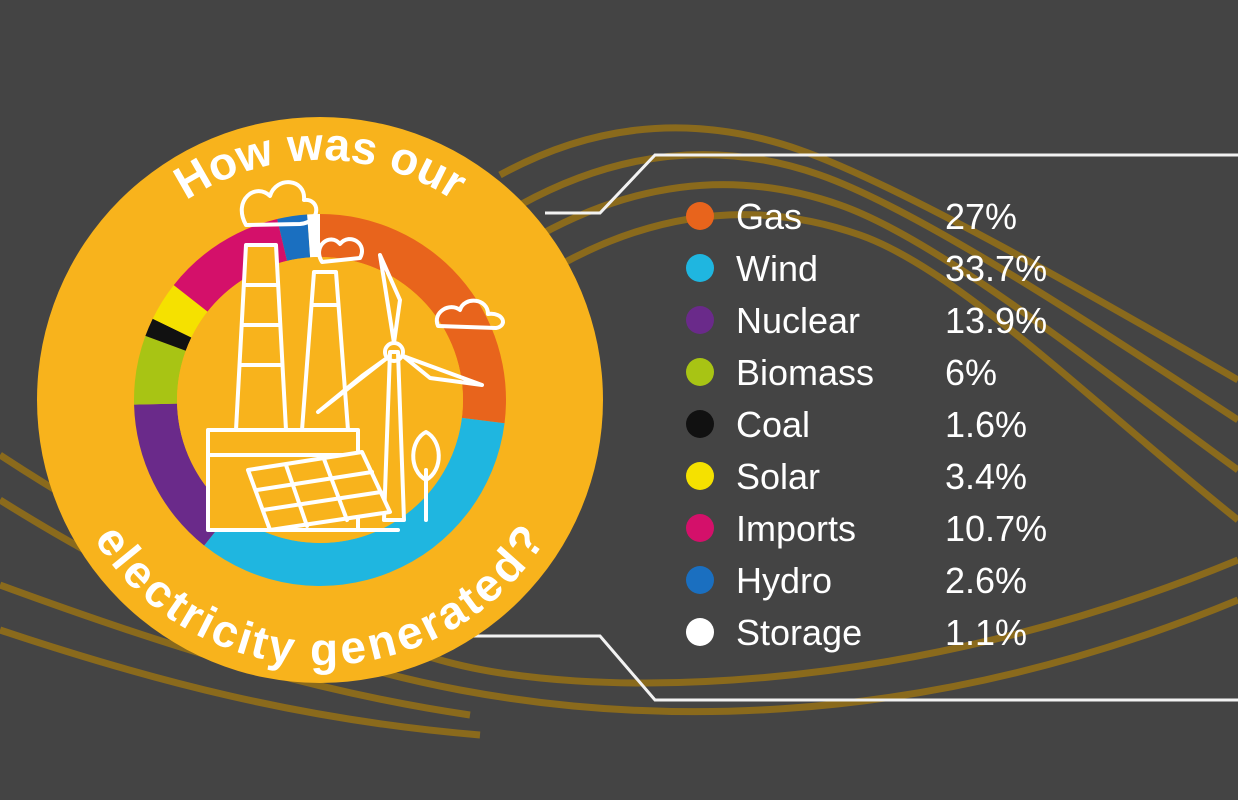 Image resolution: width=1238 pixels, height=800 pixels. Describe the element at coordinates (469, 314) in the screenshot. I see `cloud-icon` at that location.